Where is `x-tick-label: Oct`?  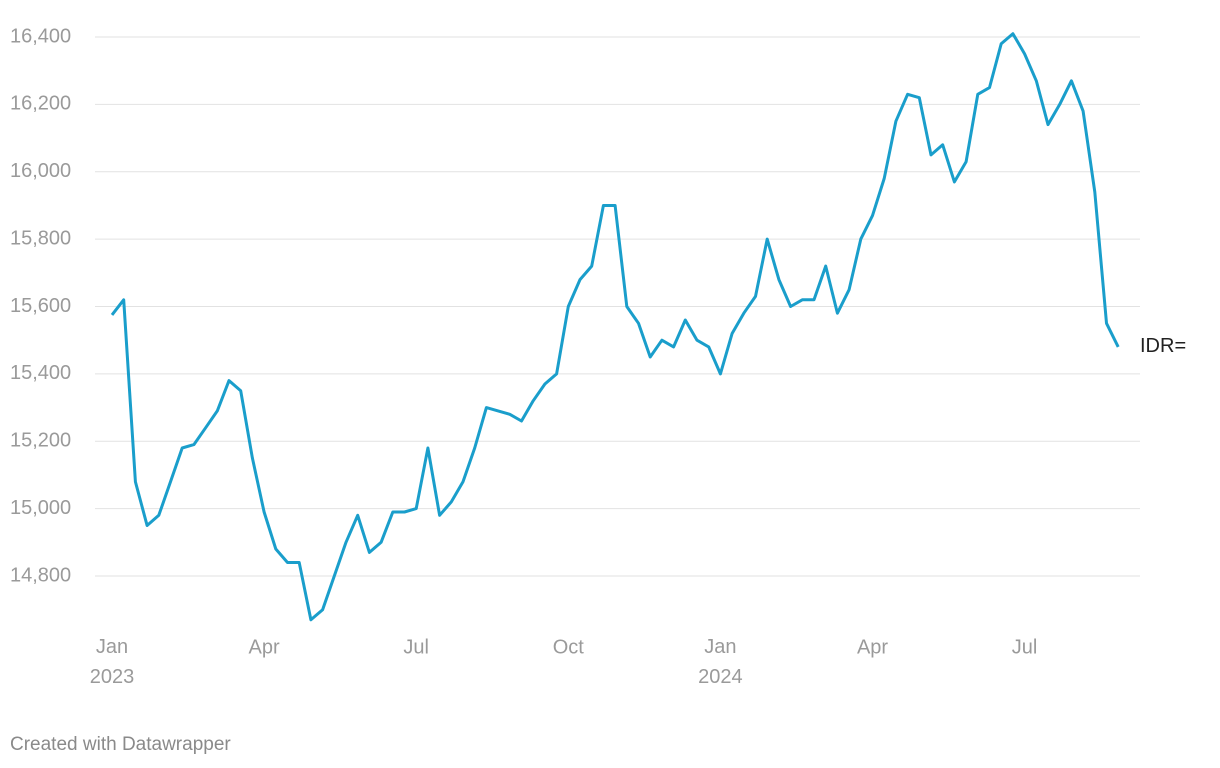 x-tick-label: Oct is located at coordinates (569, 647).